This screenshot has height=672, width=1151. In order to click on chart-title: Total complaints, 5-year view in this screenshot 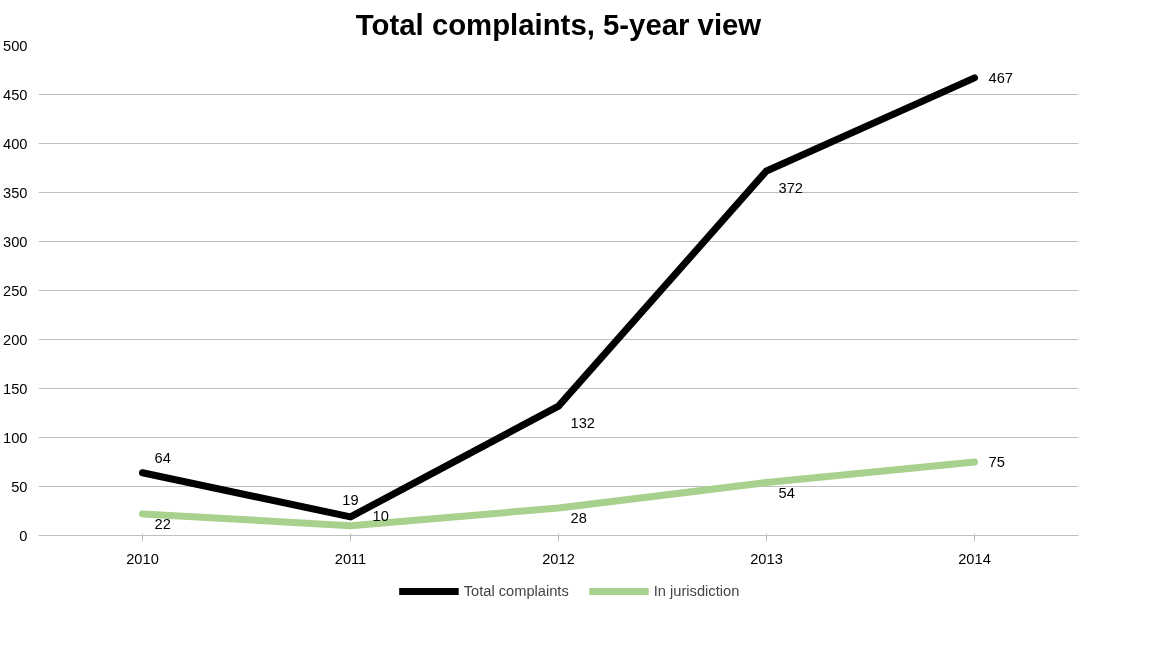, I will do `click(558, 24)`.